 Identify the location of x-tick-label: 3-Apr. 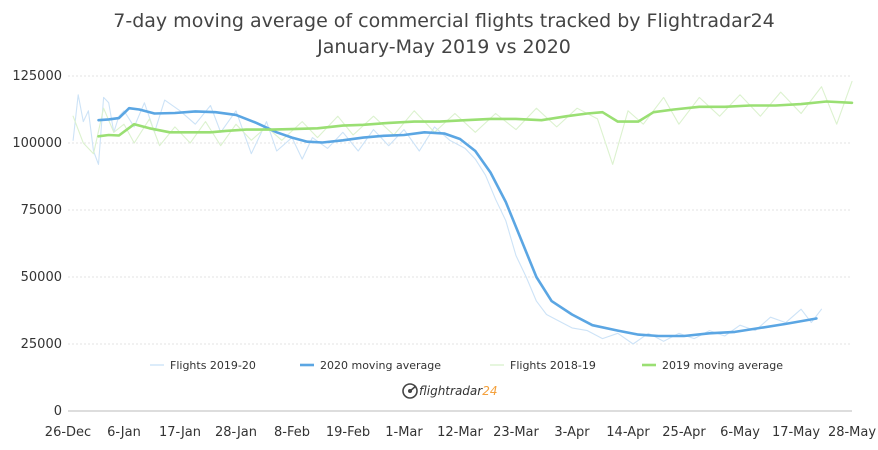
(572, 432).